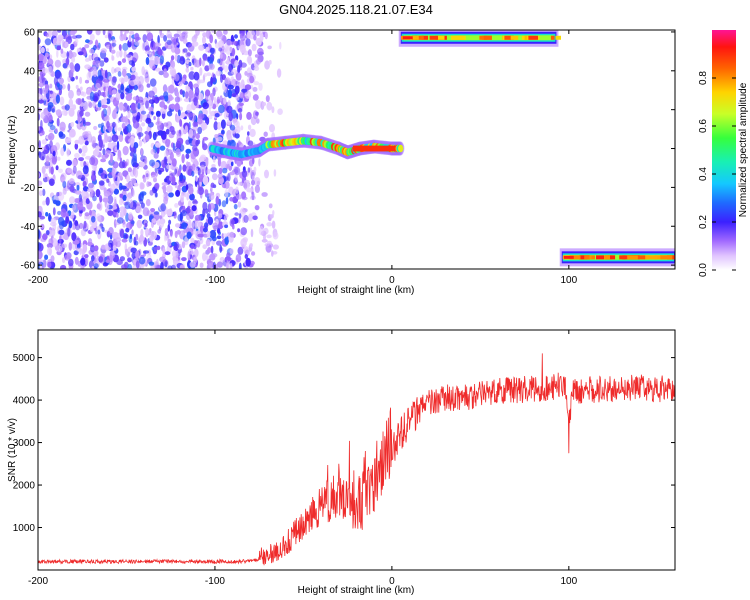  I want to click on chart-title: GN04.2025.118.21.07.E34, so click(356, 9).